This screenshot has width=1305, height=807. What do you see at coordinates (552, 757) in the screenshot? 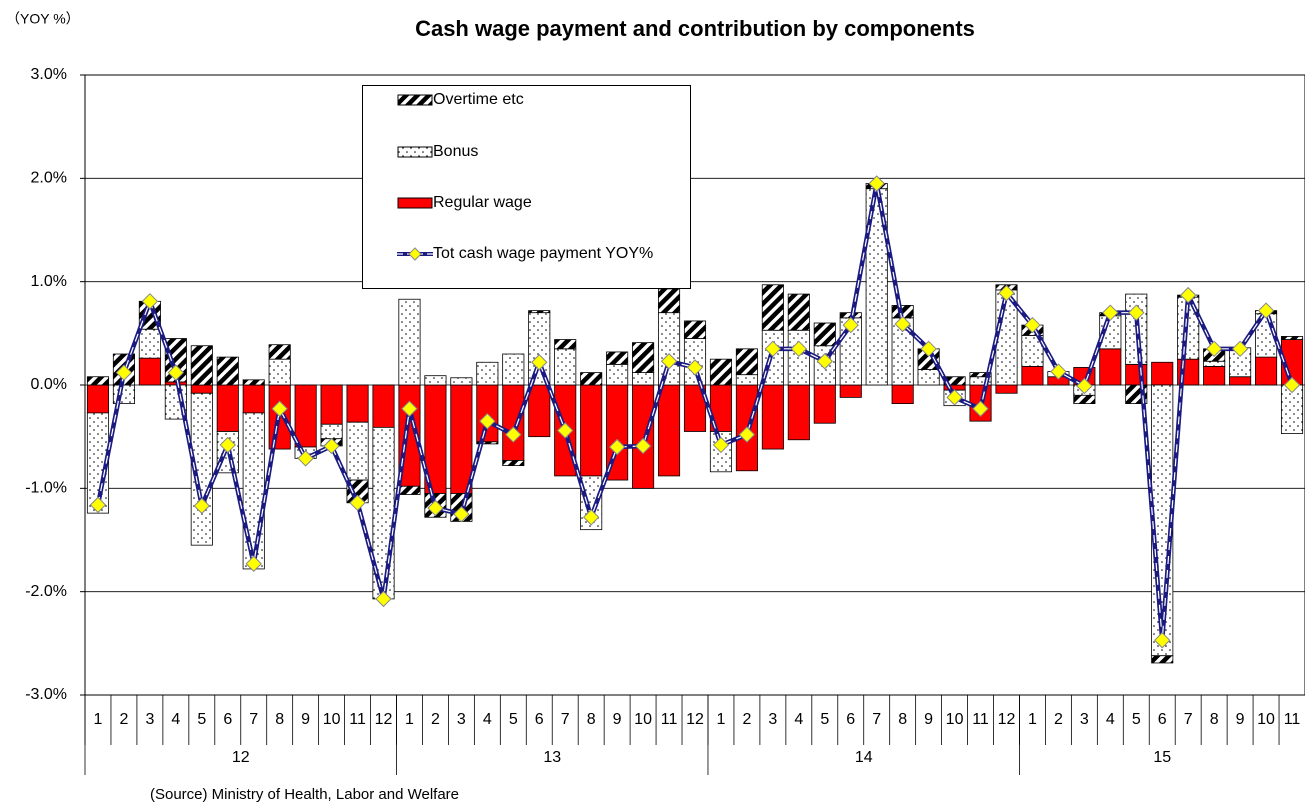
I see `year-label: 13` at bounding box center [552, 757].